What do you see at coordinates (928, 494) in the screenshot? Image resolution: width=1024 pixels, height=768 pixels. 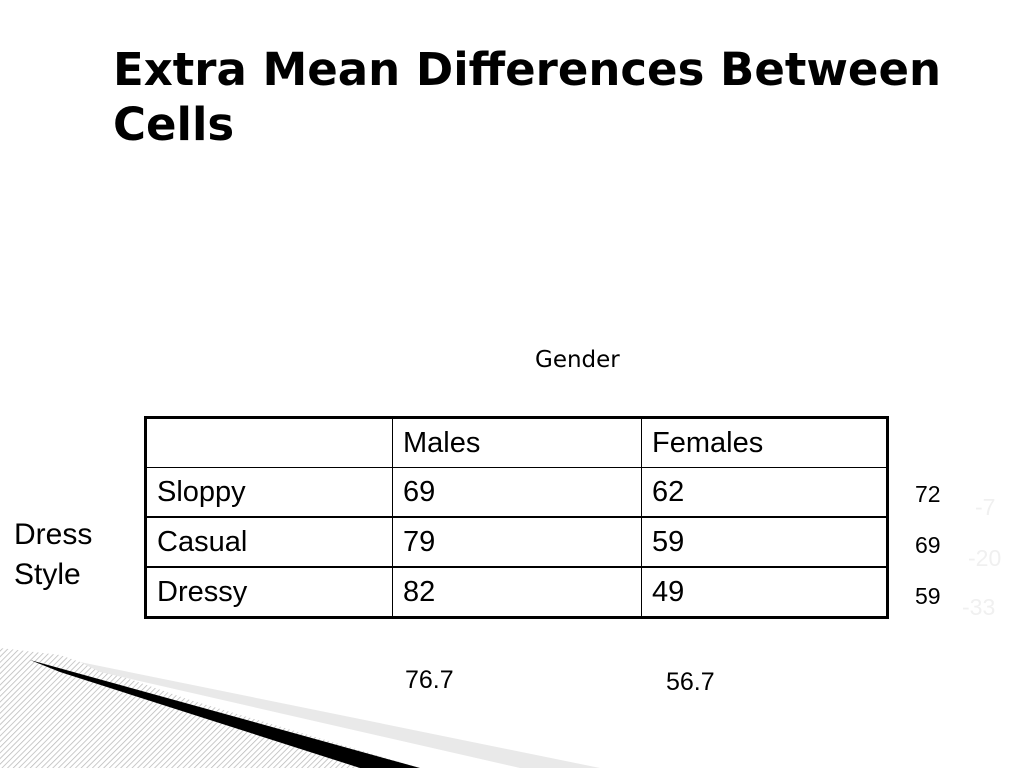 I see `row-mean-sloppy: 72` at bounding box center [928, 494].